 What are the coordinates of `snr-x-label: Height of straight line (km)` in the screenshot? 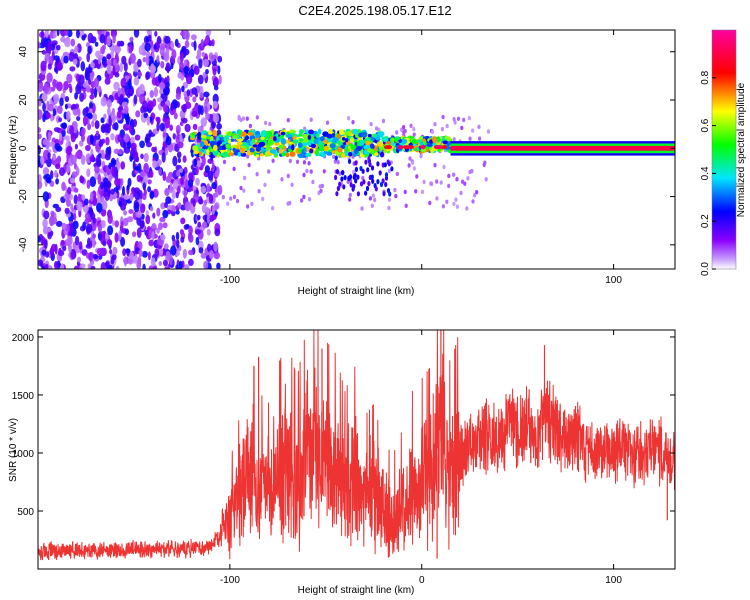 It's located at (356, 590).